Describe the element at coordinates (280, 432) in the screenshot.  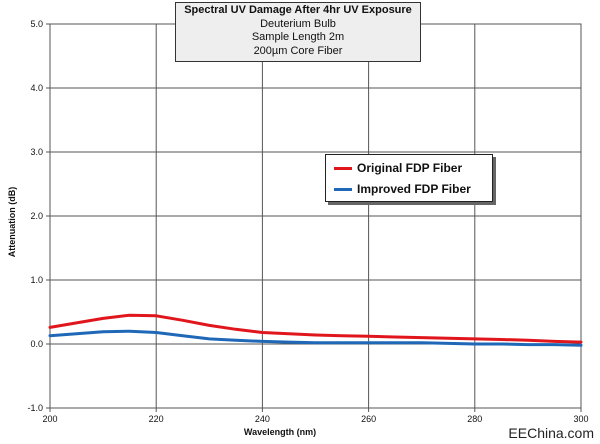
I see `x-axis-label: Wavelength (nm)` at that location.